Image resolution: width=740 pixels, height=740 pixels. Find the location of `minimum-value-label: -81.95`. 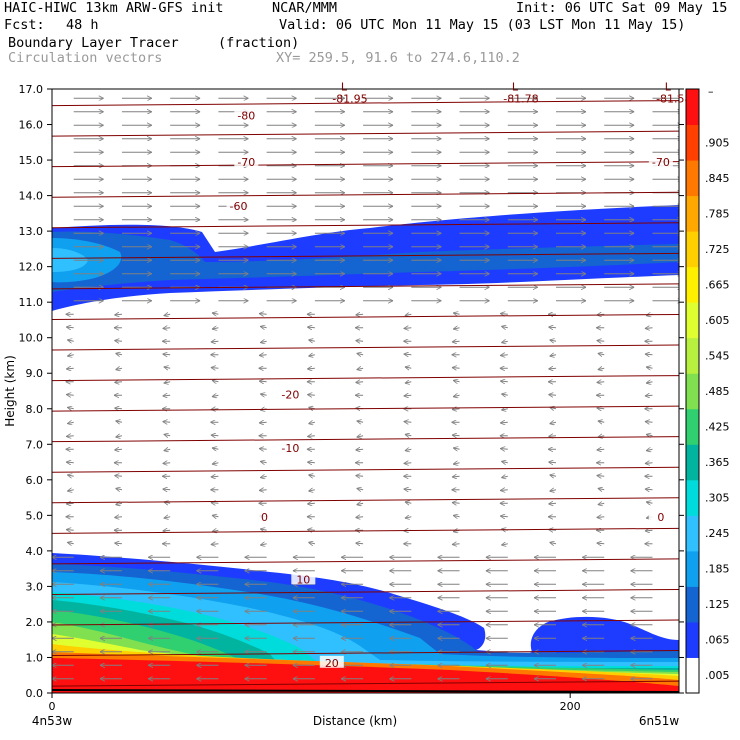

minimum-value-label: -81.95 is located at coordinates (349, 99).